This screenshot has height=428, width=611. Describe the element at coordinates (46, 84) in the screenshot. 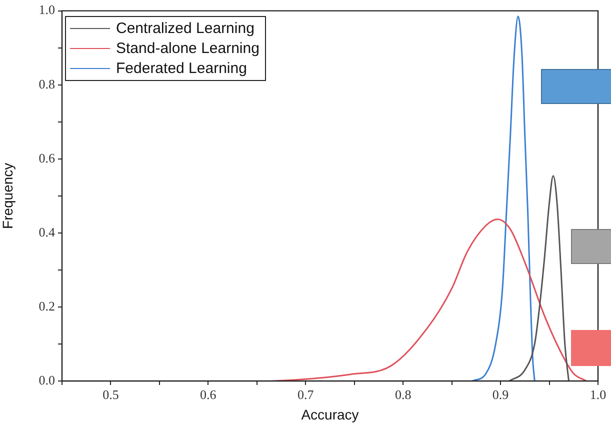

I see `y-tick-label: 0.8` at that location.